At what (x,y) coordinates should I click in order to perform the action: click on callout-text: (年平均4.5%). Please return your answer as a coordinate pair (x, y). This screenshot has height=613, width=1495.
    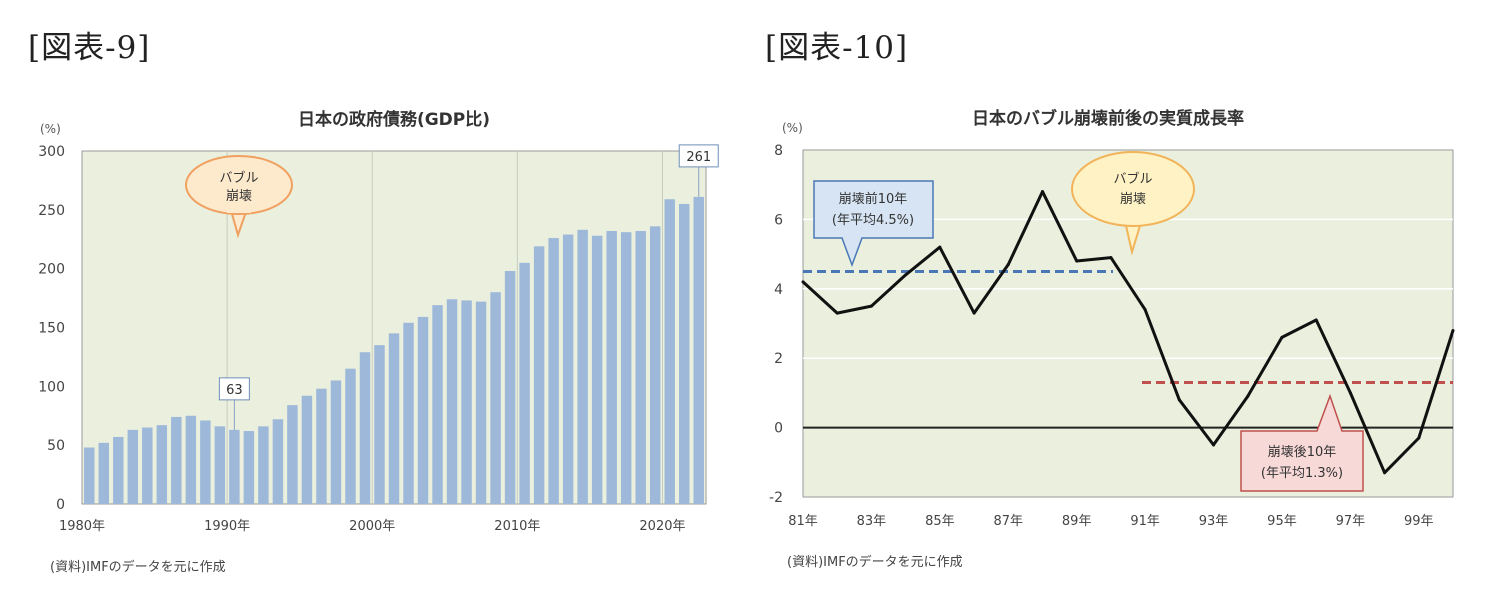
    Looking at the image, I should click on (873, 220).